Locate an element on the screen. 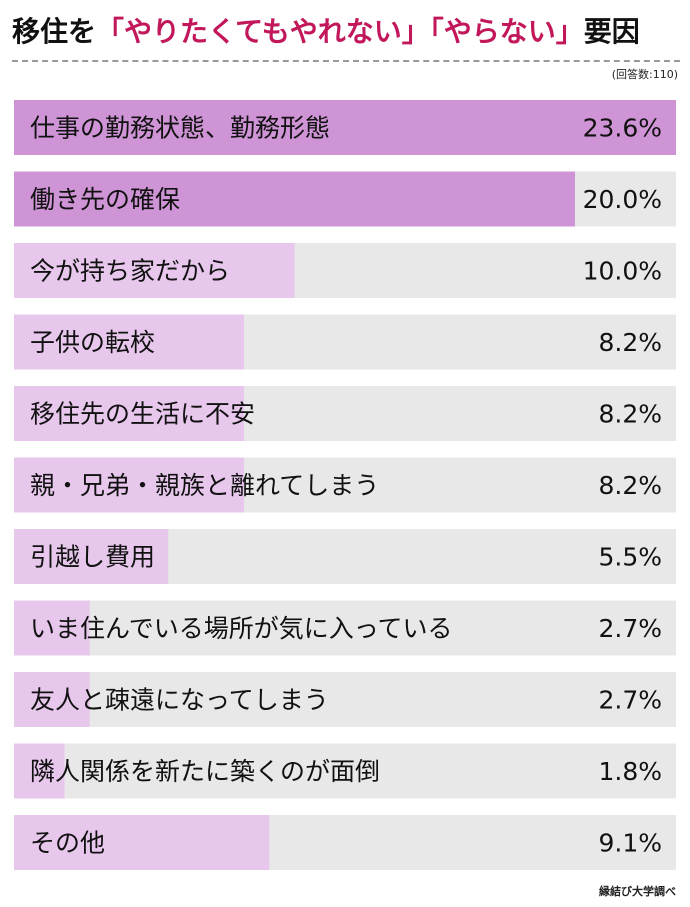  title-highlight-1: 「やりたくてもやれない」 is located at coordinates (263, 31).